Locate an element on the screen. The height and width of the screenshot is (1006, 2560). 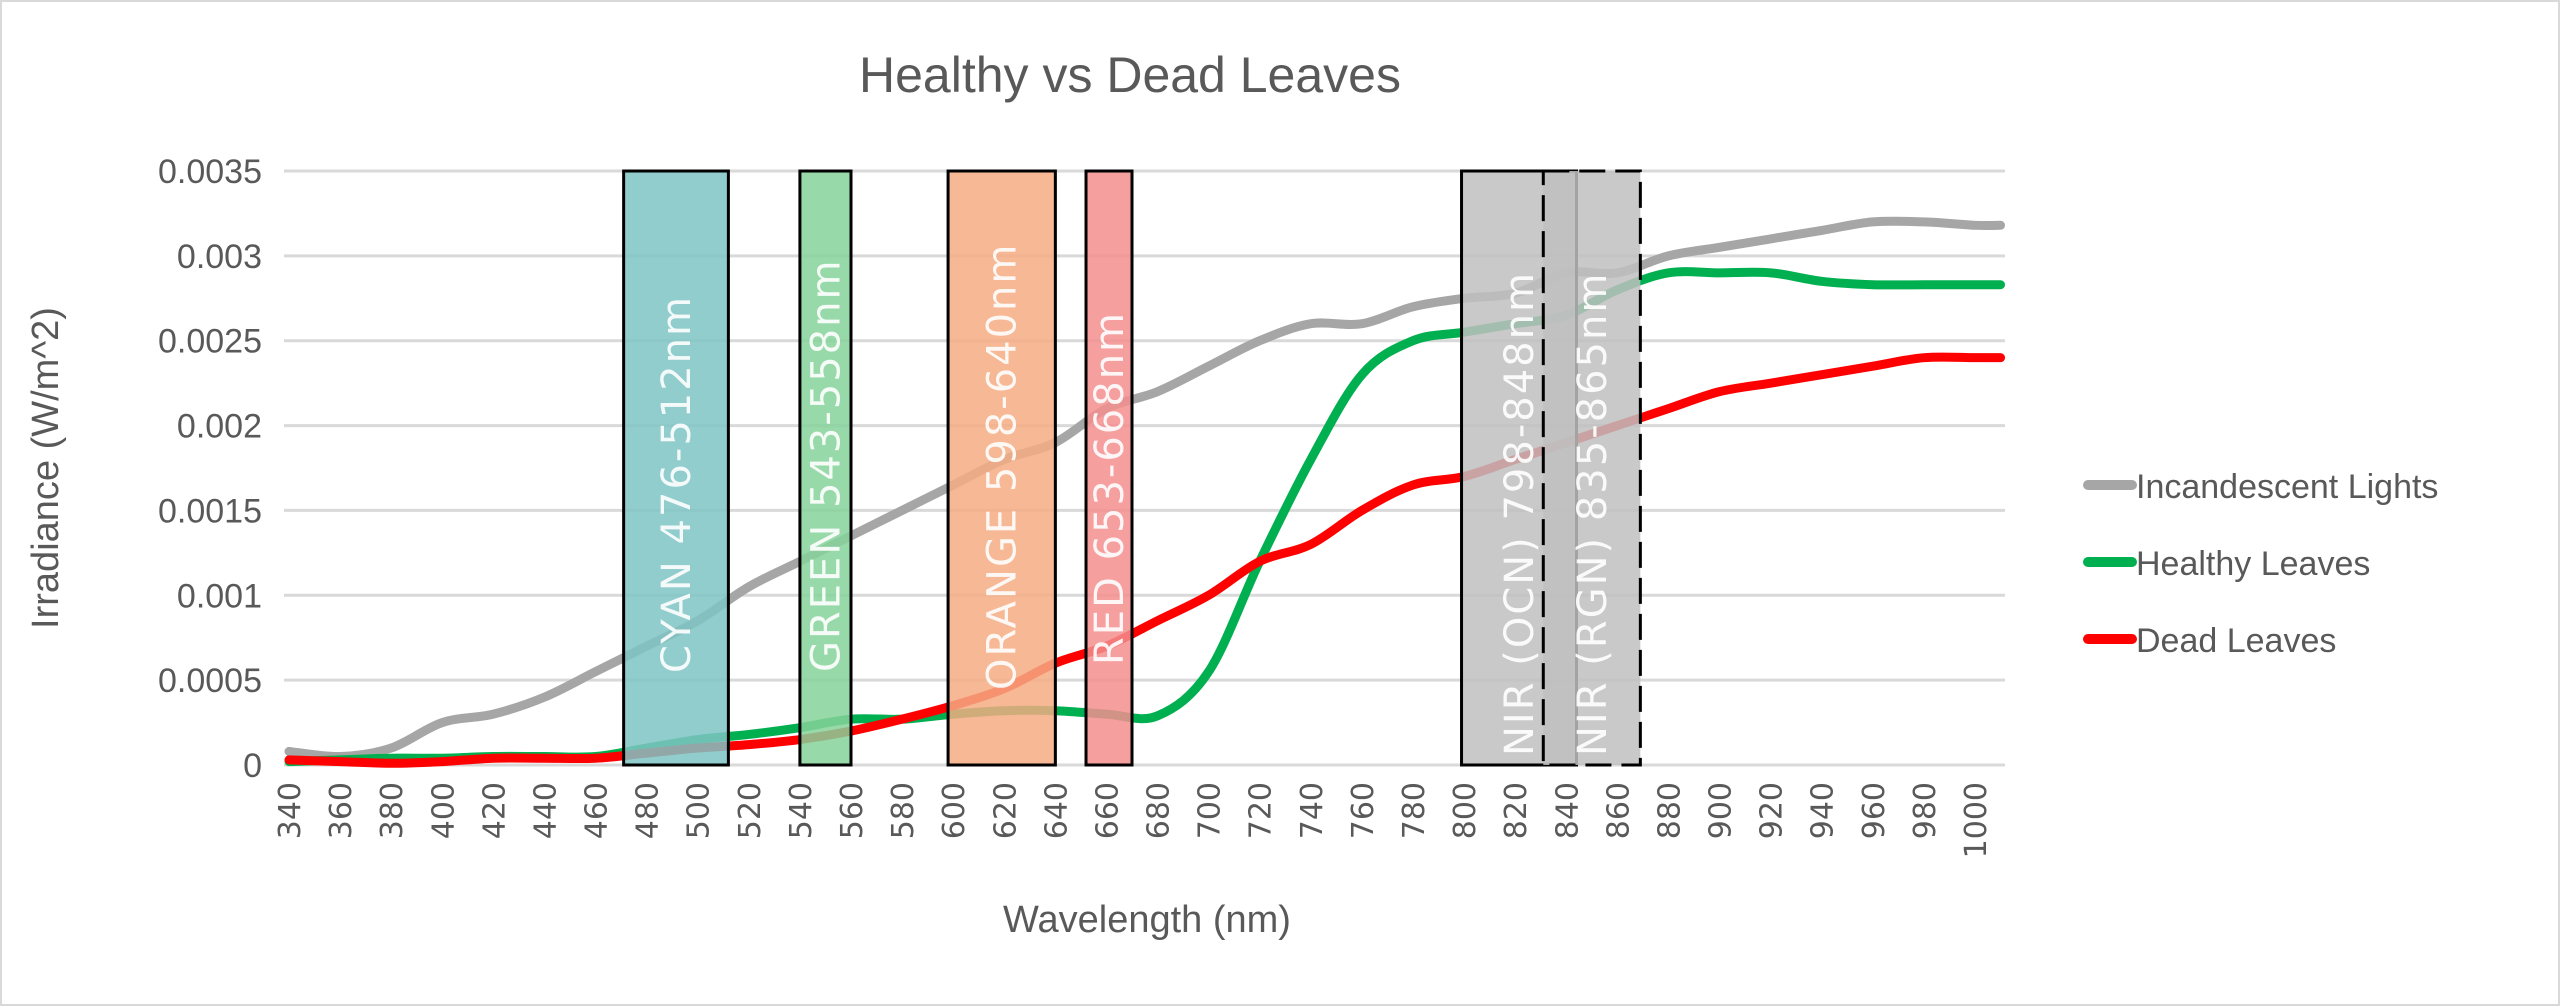
band-label: RED 653-668nm is located at coordinates (1110, 488).